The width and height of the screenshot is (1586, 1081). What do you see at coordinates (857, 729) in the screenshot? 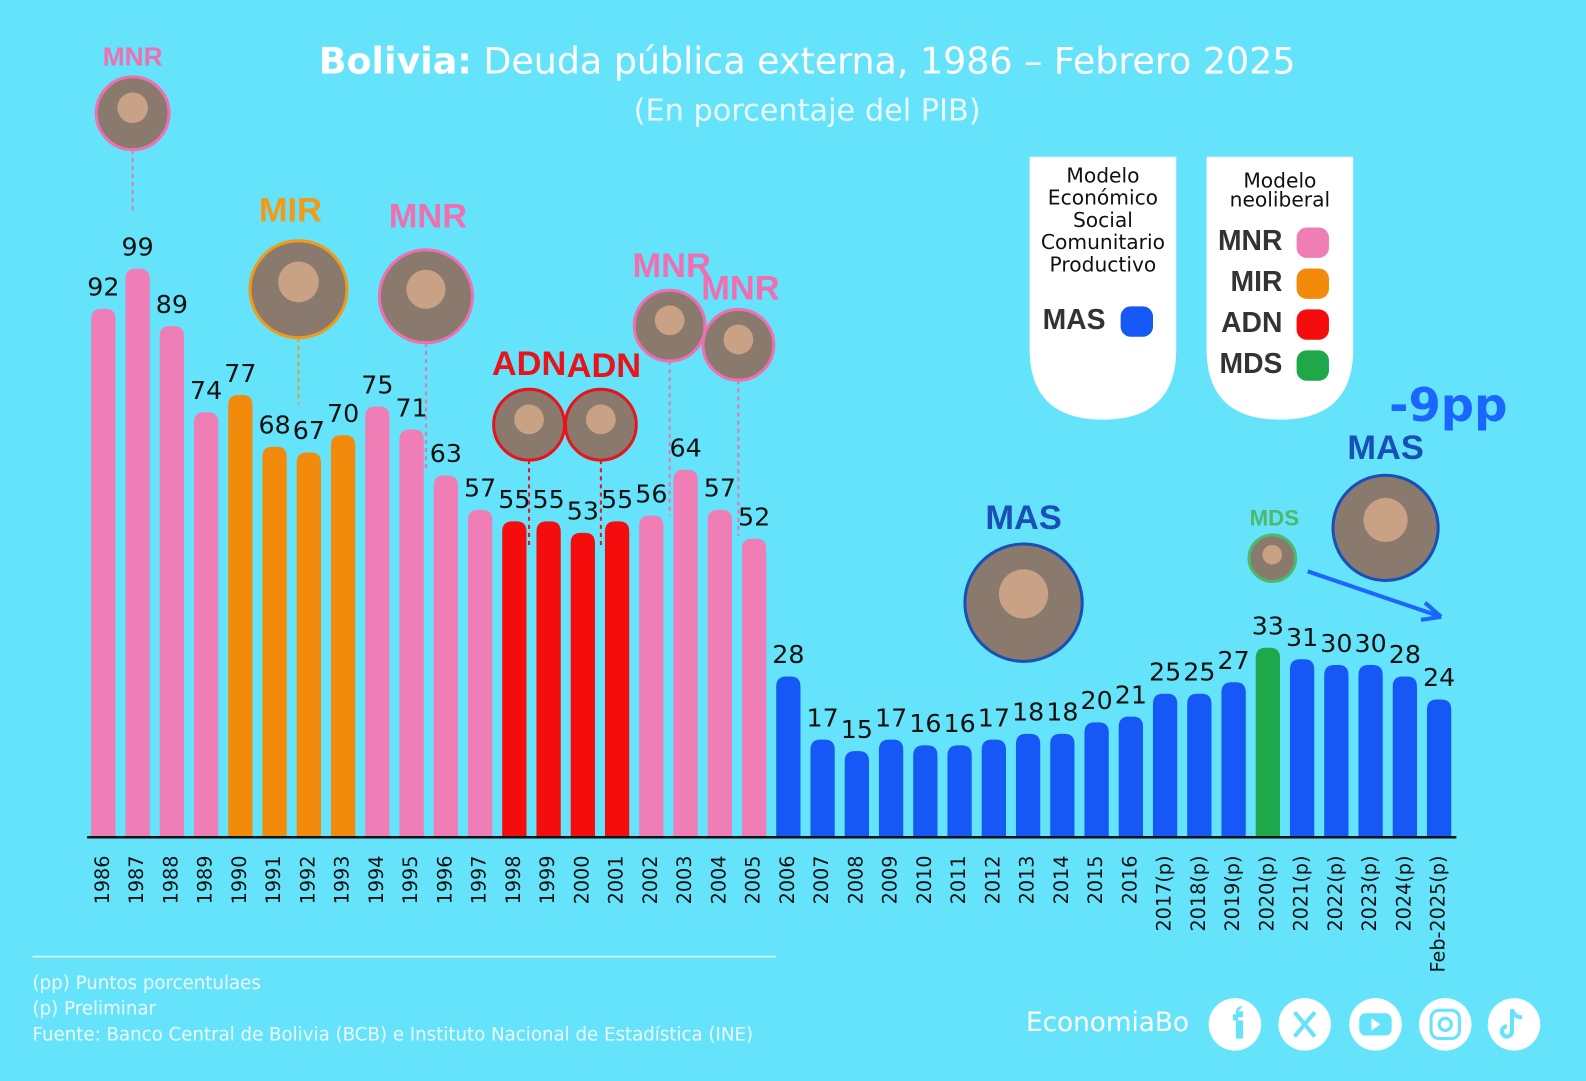
I see `value-label: 15` at bounding box center [857, 729].